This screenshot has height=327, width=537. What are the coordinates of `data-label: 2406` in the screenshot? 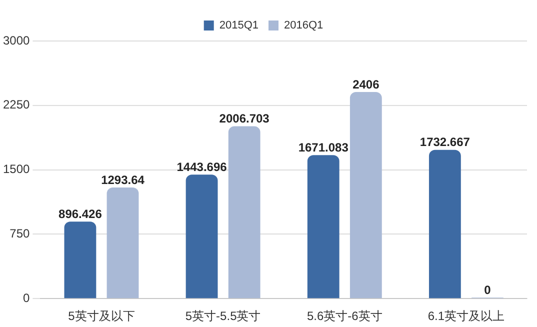 It's located at (366, 84).